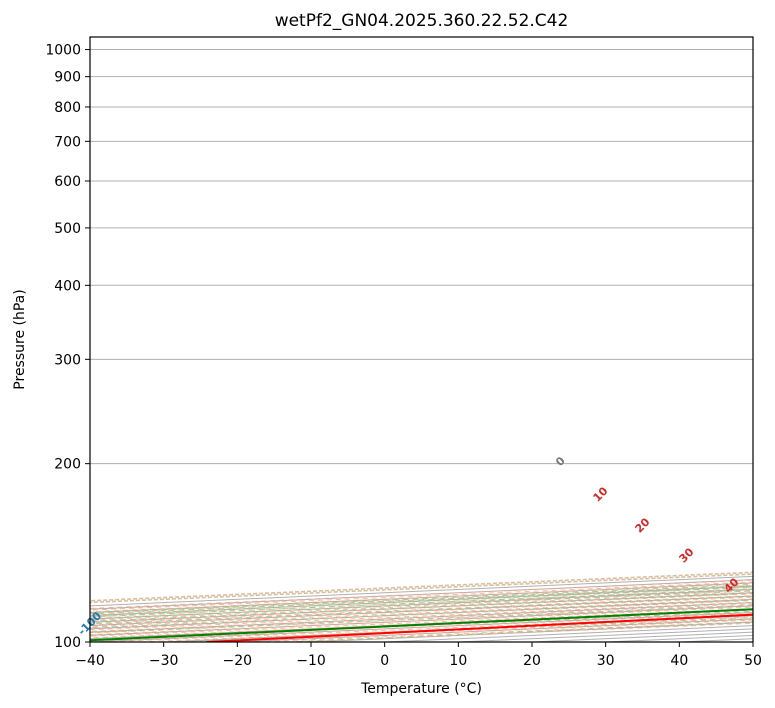  Describe the element at coordinates (164, 661) in the screenshot. I see `x-tick-label: −30` at that location.